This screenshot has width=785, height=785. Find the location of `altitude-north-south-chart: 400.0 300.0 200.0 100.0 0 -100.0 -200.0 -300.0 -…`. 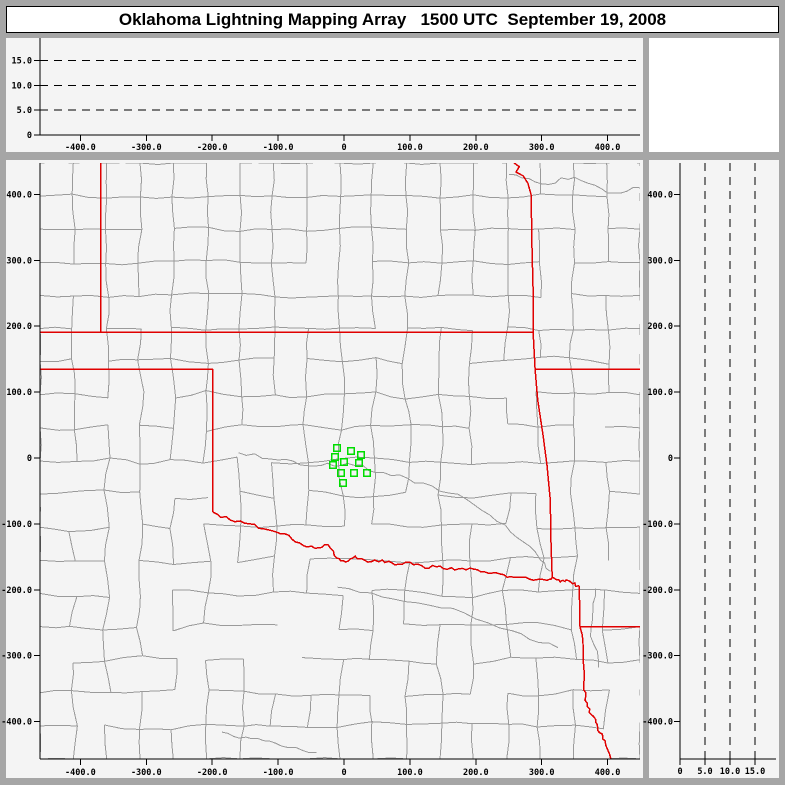

altitude-north-south-chart: 400.0 300.0 200.0 100.0 0 -100.0 -200.0 -300.0 -… is located at coordinates (710, 469).